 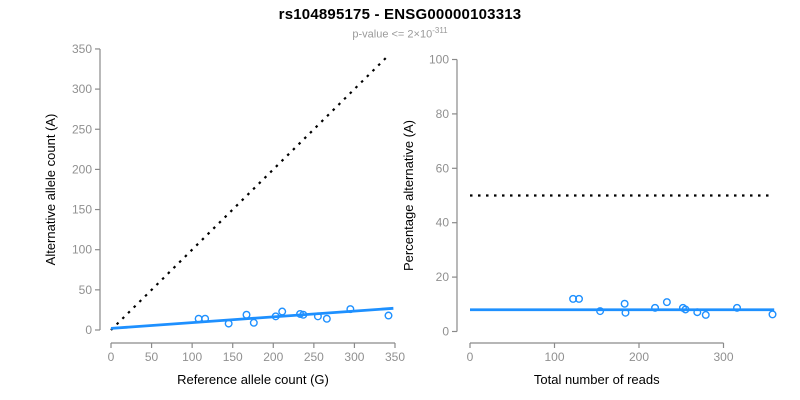 I want to click on x-tick-label: 50, so click(x=152, y=357).